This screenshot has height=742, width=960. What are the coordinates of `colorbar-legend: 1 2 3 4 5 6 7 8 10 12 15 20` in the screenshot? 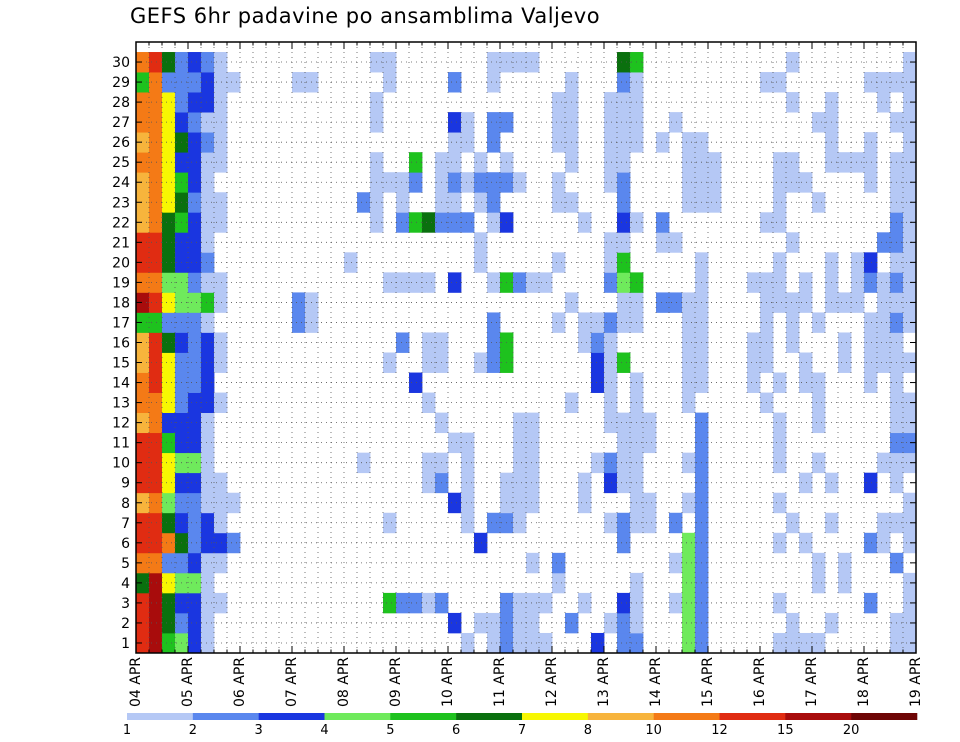 It's located at (520, 725).